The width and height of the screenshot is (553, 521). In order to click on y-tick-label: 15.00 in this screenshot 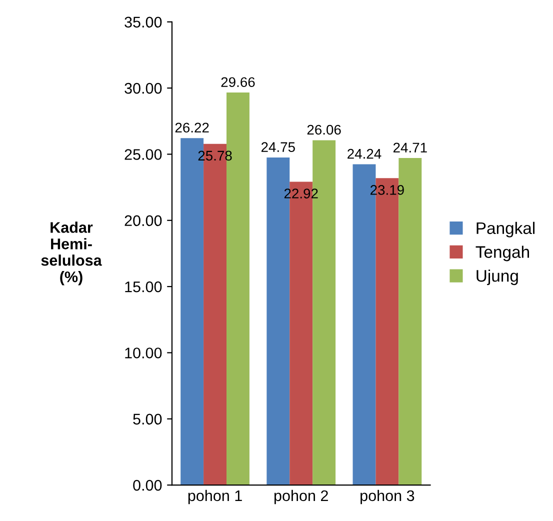, I will do `click(143, 286)`.